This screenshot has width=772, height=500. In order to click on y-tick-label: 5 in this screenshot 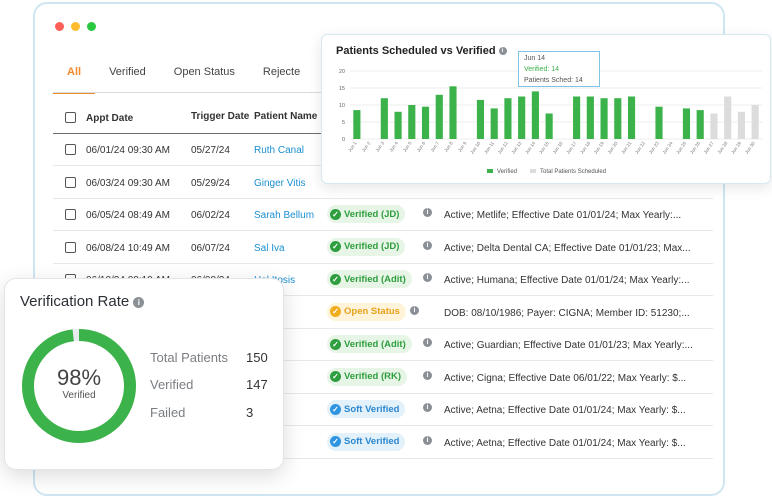, I will do `click(343, 123)`.